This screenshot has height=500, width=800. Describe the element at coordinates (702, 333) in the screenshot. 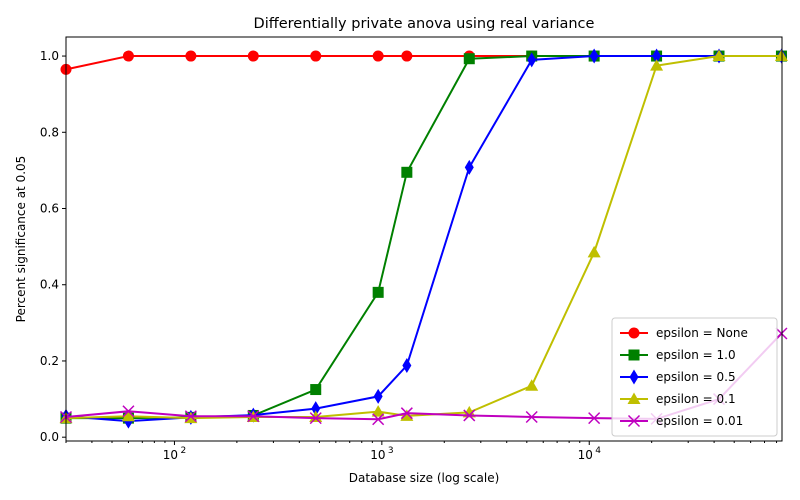

I see `legend-label: epsilon = None` at that location.